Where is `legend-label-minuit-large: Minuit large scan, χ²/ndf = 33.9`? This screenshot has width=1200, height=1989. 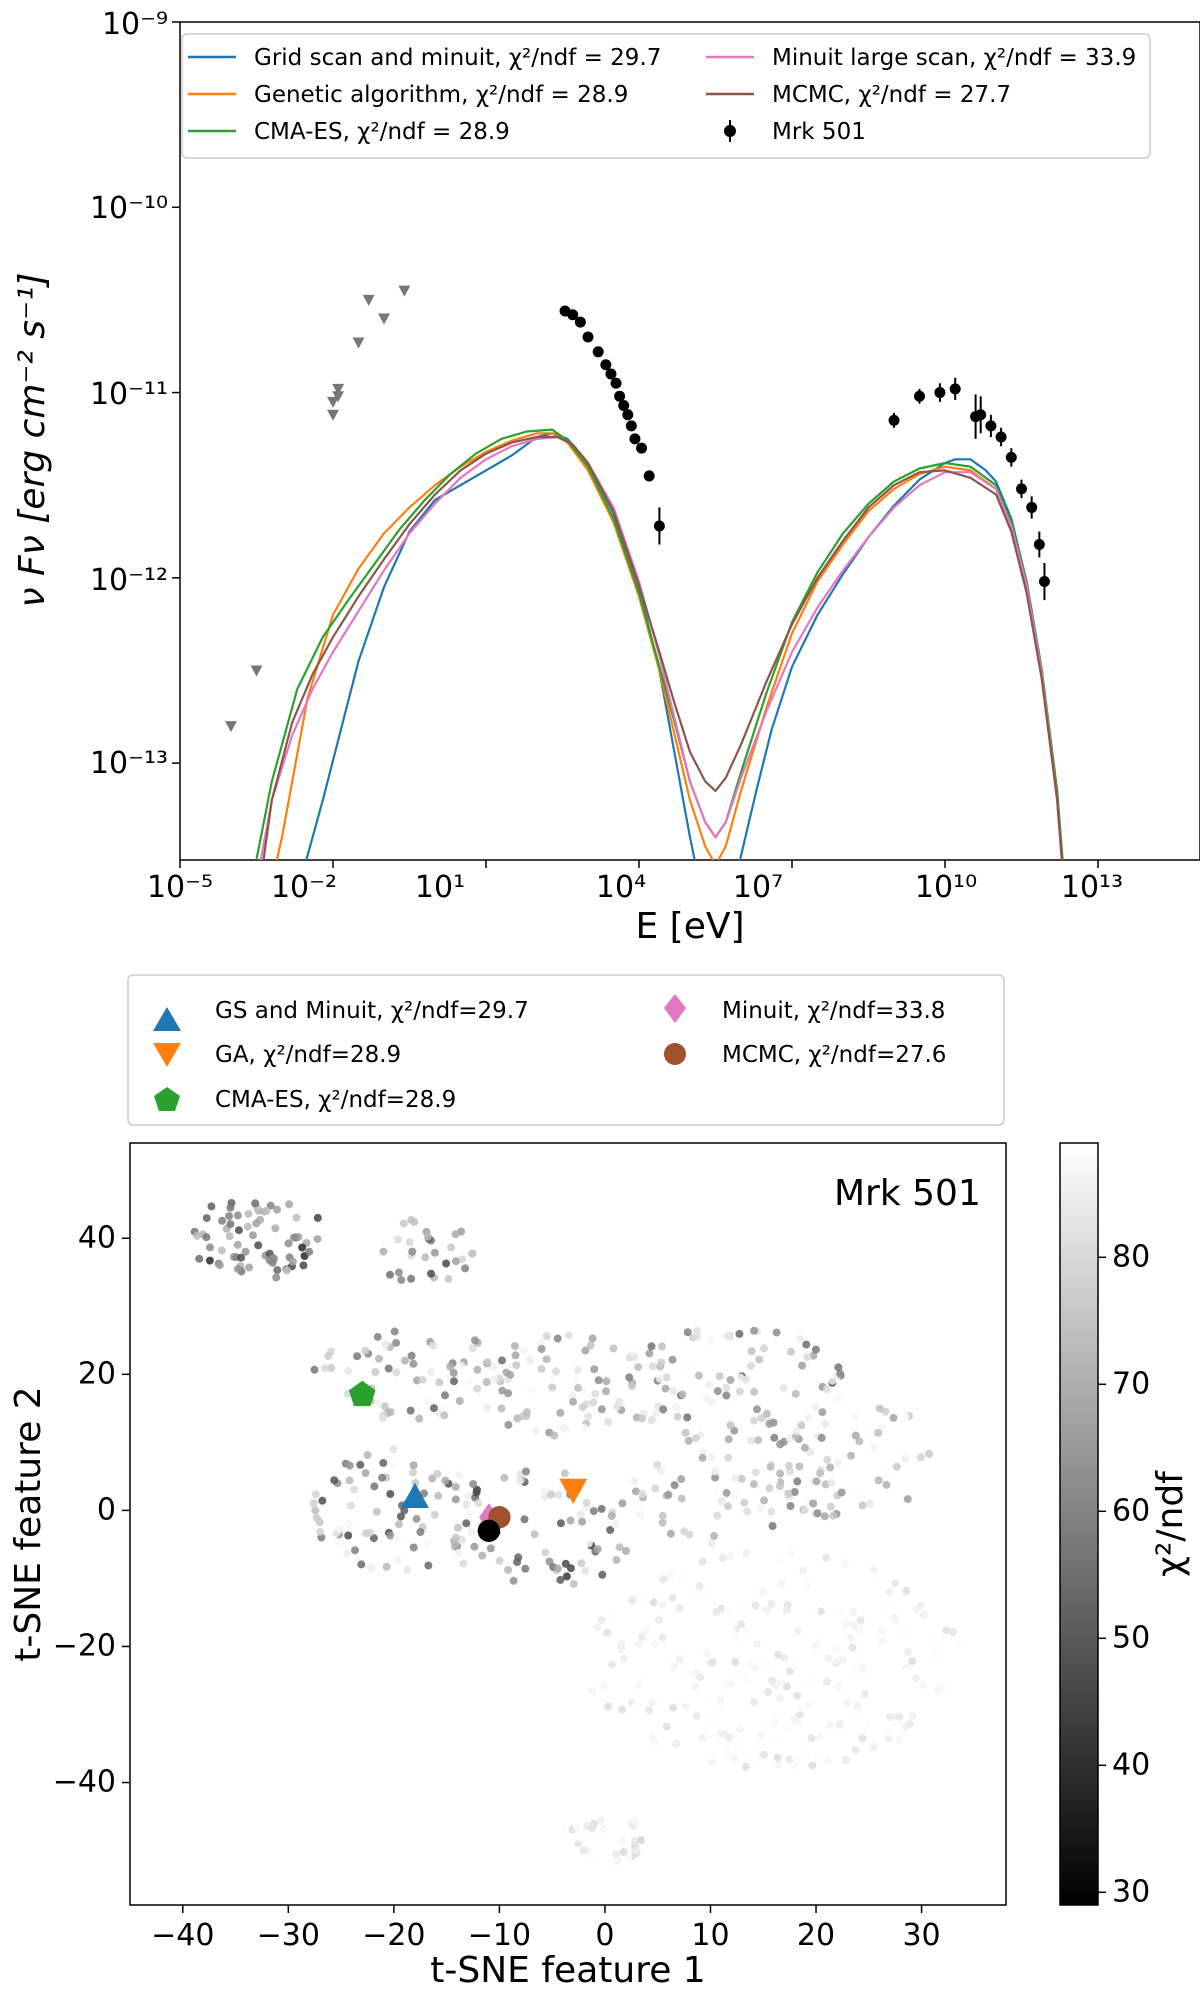
legend-label-minuit-large: Minuit large scan, χ²/ndf = 33.9 is located at coordinates (954, 58).